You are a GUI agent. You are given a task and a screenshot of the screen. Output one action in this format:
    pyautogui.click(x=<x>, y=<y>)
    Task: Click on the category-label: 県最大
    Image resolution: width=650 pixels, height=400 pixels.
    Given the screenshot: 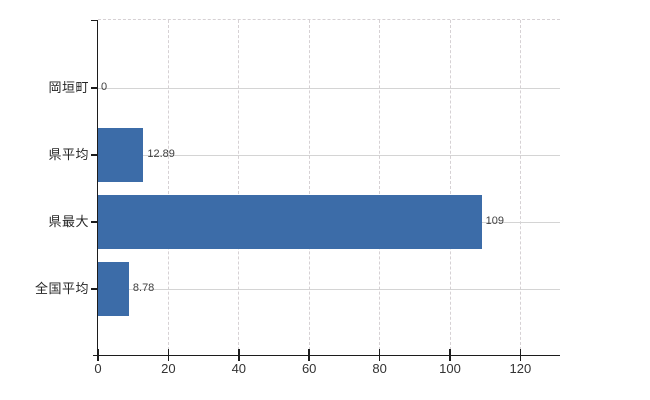 What is the action you would take?
    pyautogui.click(x=68, y=221)
    